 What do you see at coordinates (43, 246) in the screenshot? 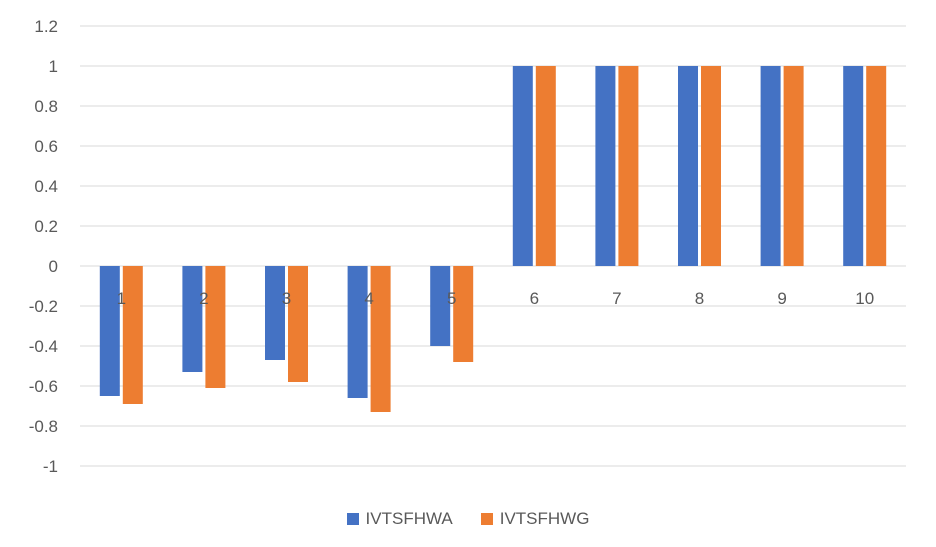
I see `y-axis-tick-labels: 1.2 1 0.8 0.6 0.4 0.2 0 -0.2 -0.4 -0.6 -0.8 -1` at bounding box center [43, 246].